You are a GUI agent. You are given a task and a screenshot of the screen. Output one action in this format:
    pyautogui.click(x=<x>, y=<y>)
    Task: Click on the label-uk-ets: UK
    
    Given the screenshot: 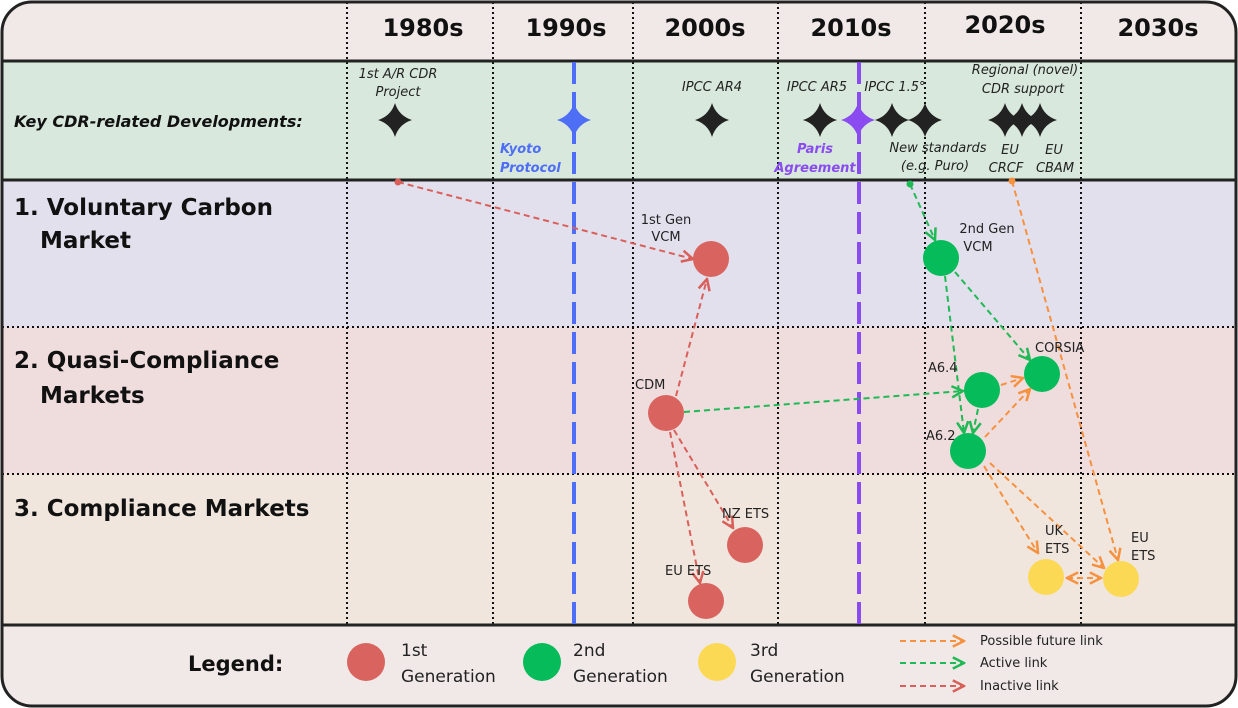 What is the action you would take?
    pyautogui.click(x=1054, y=531)
    